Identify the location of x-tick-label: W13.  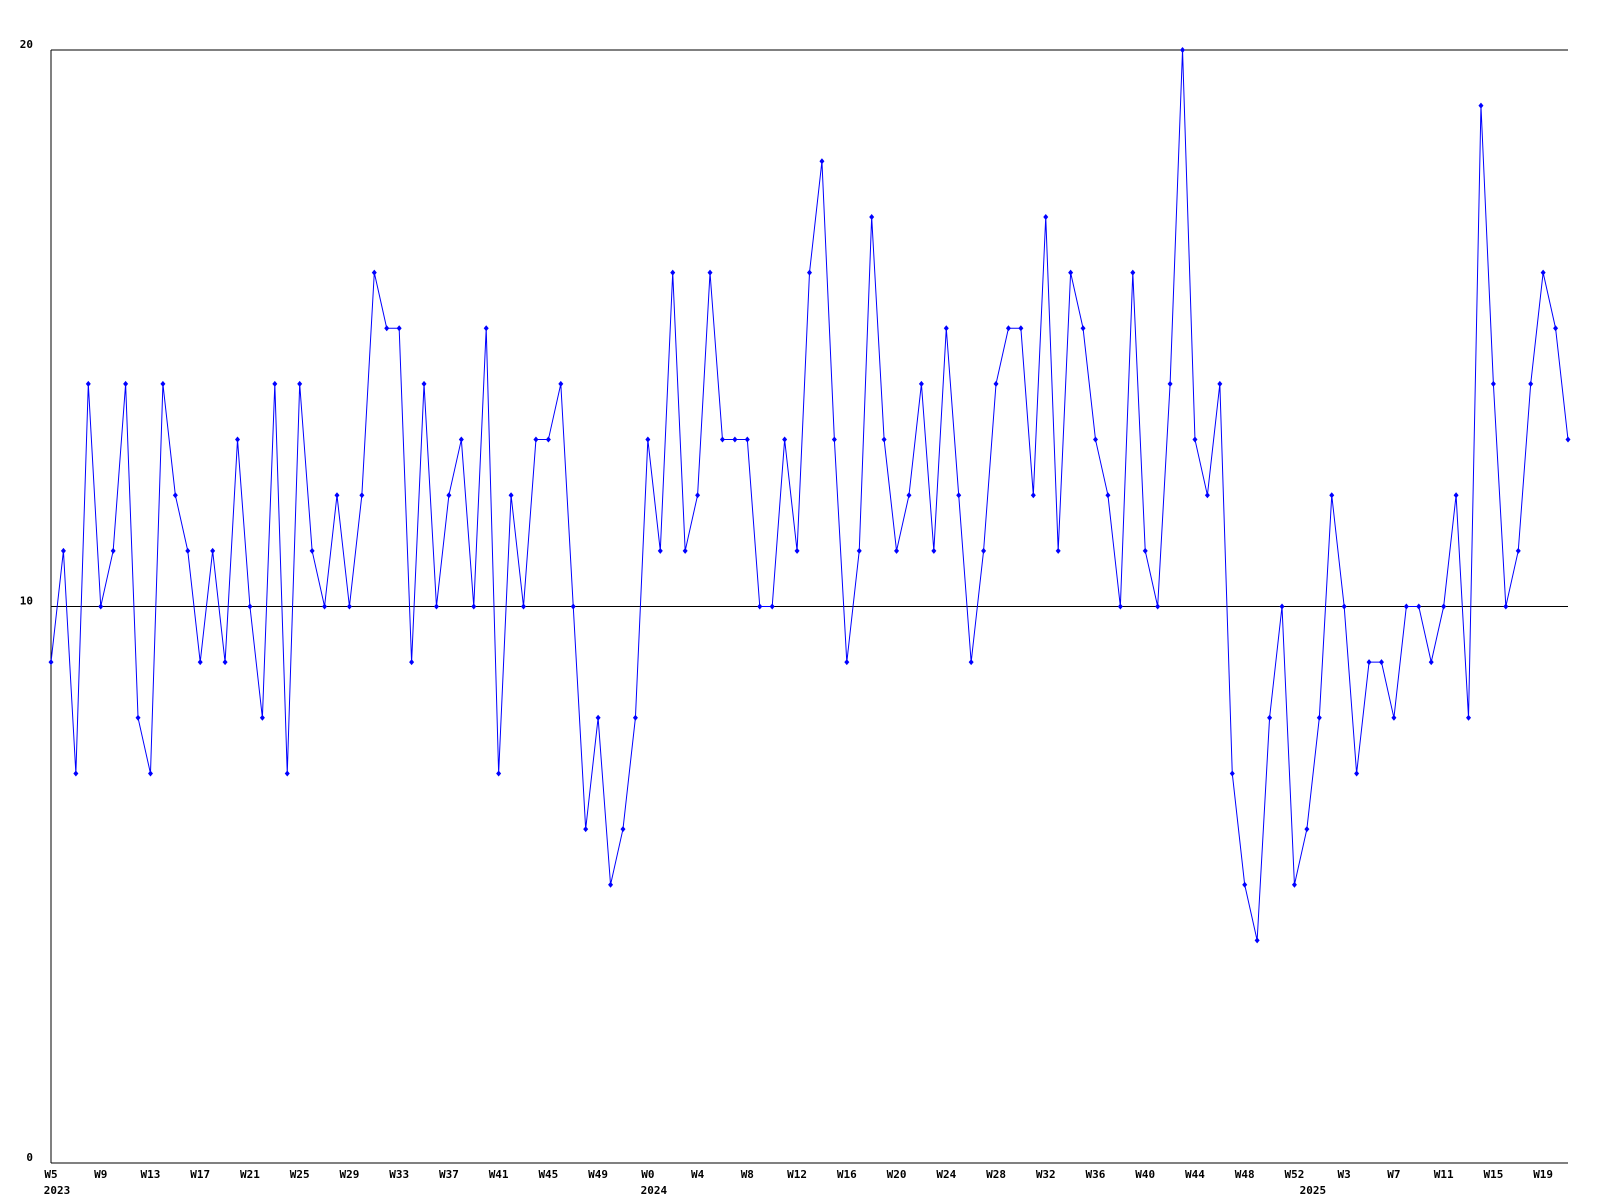
(151, 1174).